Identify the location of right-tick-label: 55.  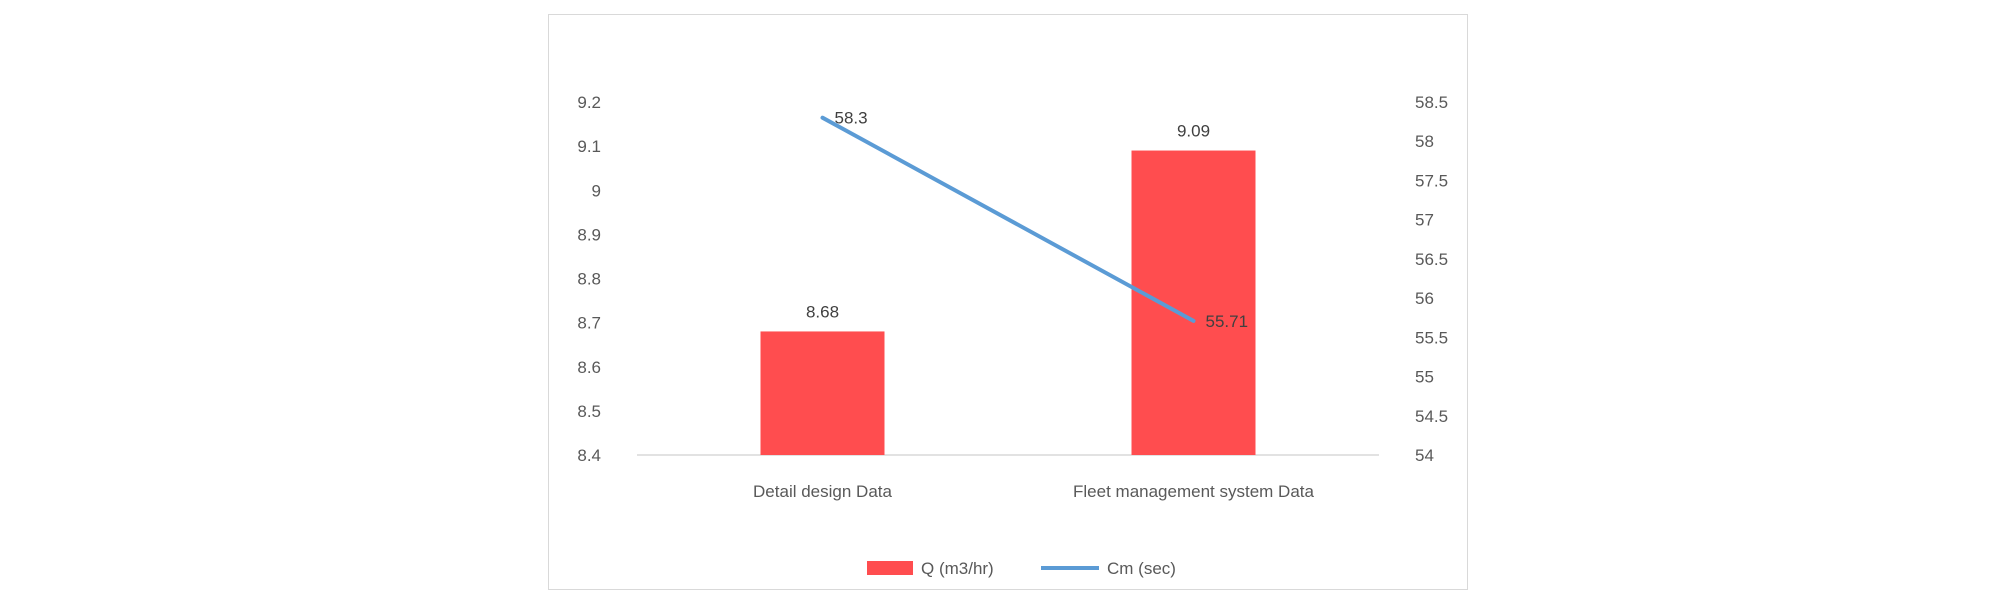
(1424, 377).